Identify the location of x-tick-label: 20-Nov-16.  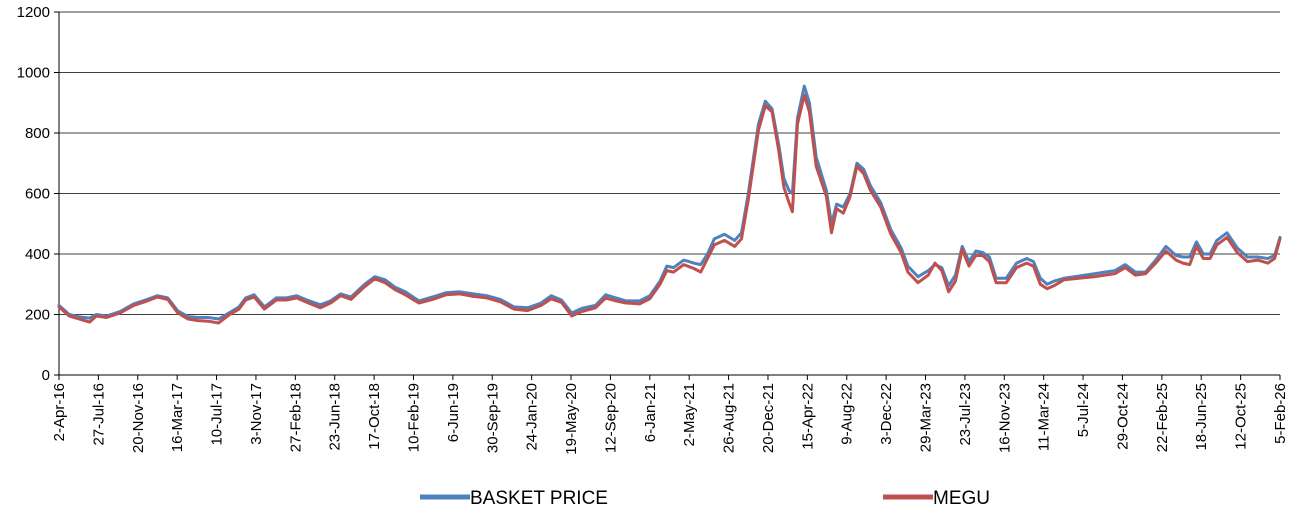
(138, 418).